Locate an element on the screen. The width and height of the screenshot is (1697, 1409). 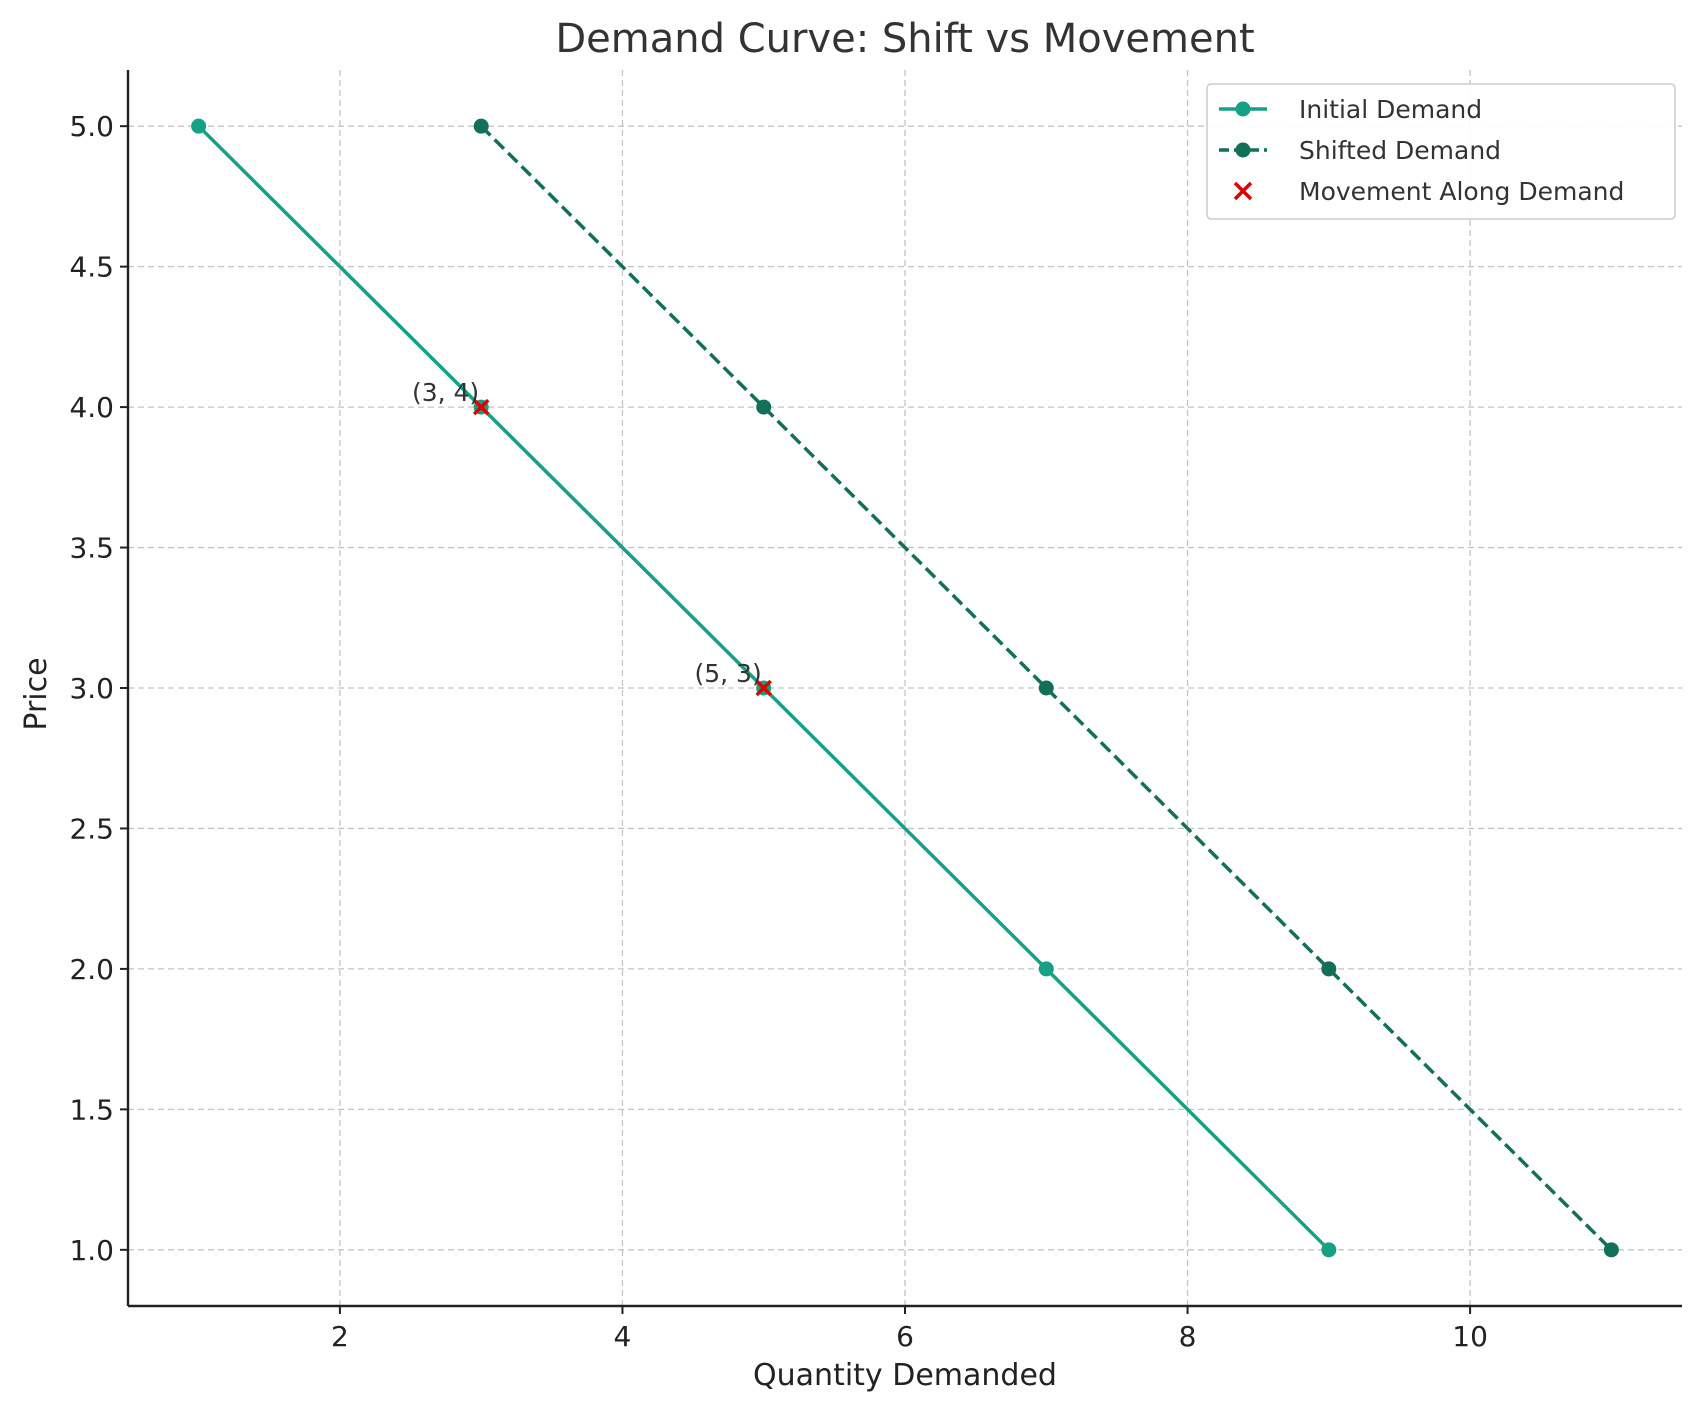
y-tick-label: 4.5 is located at coordinates (91, 267).